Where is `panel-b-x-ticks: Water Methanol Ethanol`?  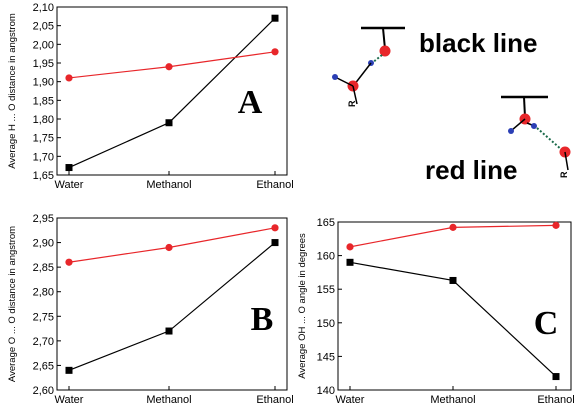 panel-b-x-ticks: Water Methanol Ethanol is located at coordinates (174, 396).